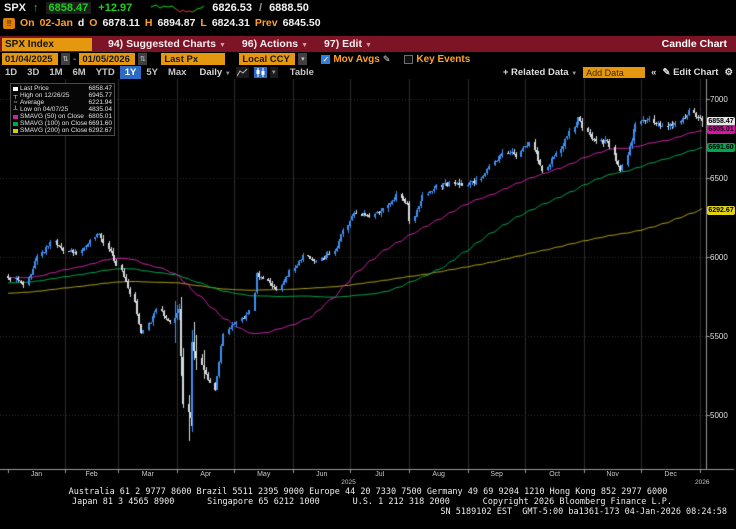  Describe the element at coordinates (380, 474) in the screenshot. I see `x-axis-month-label: Jul` at that location.